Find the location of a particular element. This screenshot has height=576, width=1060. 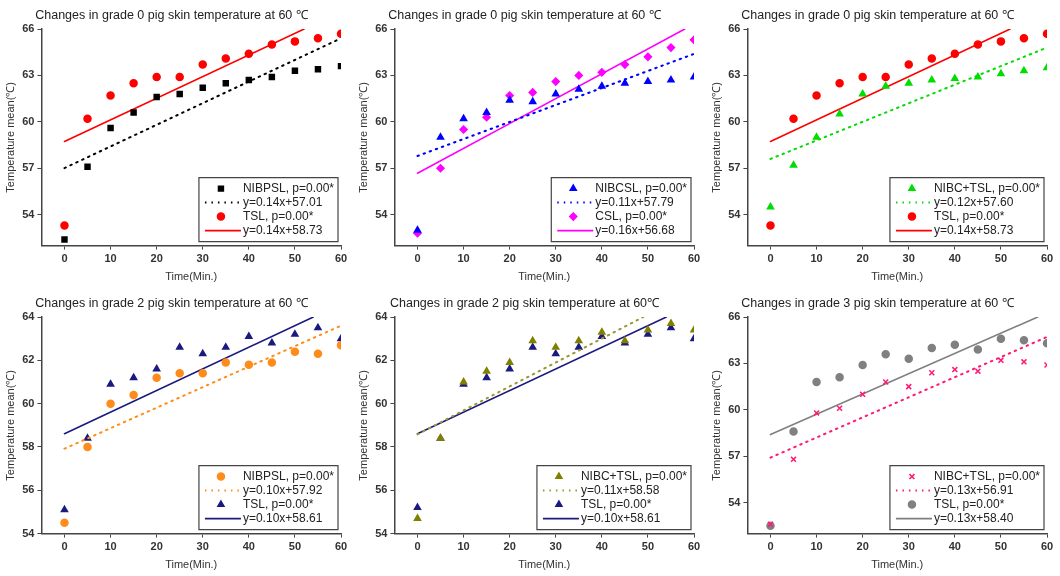

legend-label: NIBC+TSL, p=0.00* is located at coordinates (987, 475).